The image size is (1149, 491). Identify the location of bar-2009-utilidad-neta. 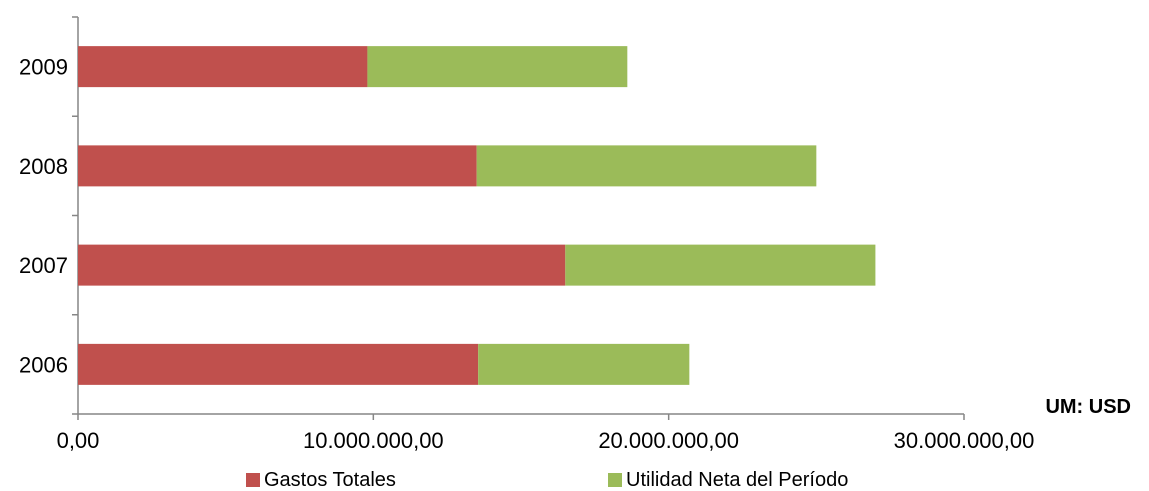
(497, 67).